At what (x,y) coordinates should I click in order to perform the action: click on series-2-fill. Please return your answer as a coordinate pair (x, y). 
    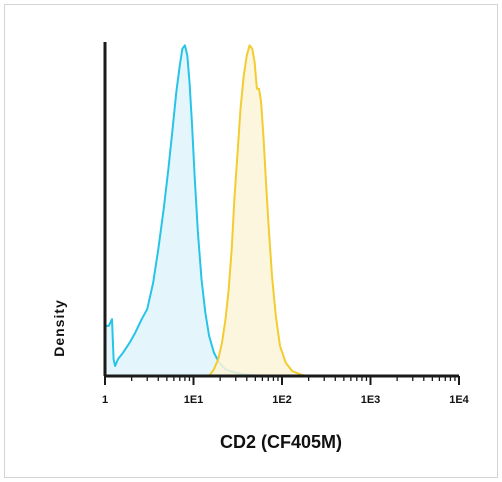
    Looking at the image, I should click on (258, 211).